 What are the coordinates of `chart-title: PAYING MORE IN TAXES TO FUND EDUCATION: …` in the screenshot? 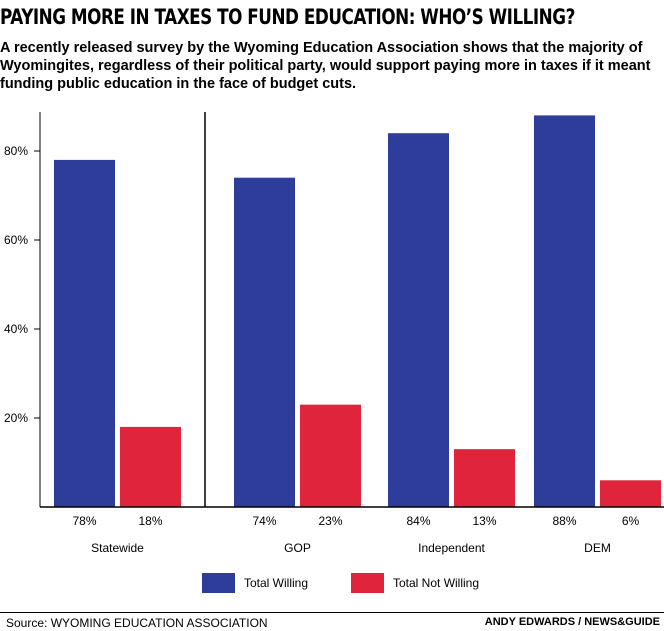 It's located at (287, 17).